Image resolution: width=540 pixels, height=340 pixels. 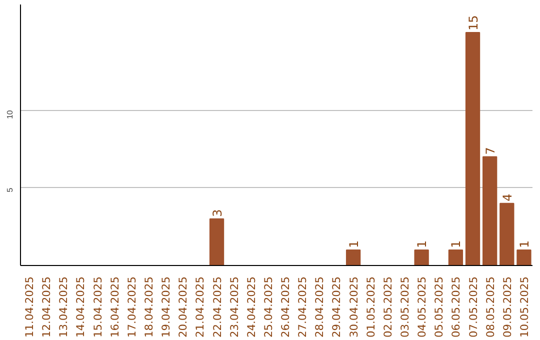 I want to click on x-tick-label: 06.05.2025, so click(x=456, y=307).